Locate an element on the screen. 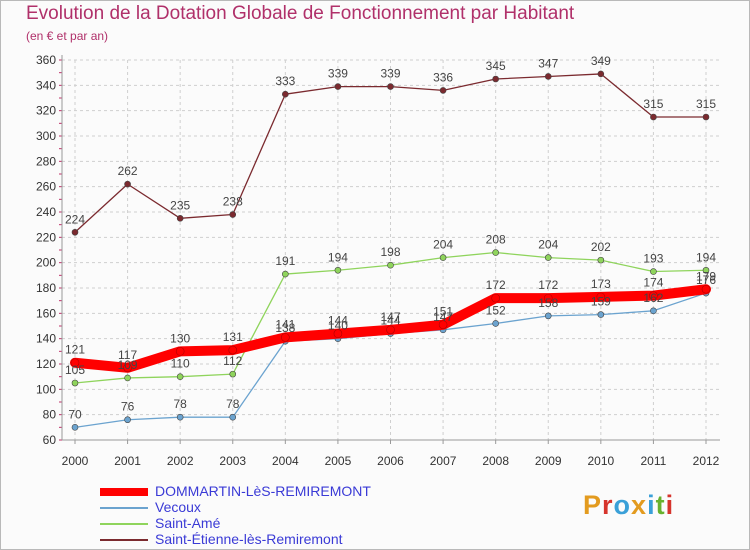  data-label: 159 is located at coordinates (601, 302).